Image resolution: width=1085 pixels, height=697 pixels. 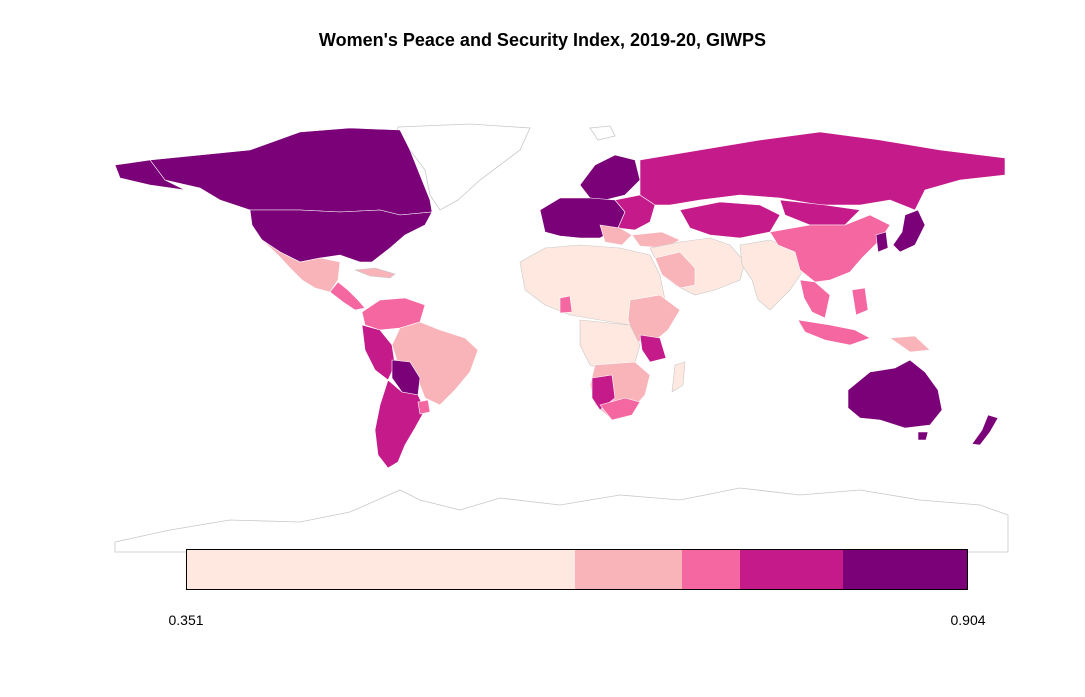 I want to click on legend-min-label: 0.351, so click(x=186, y=620).